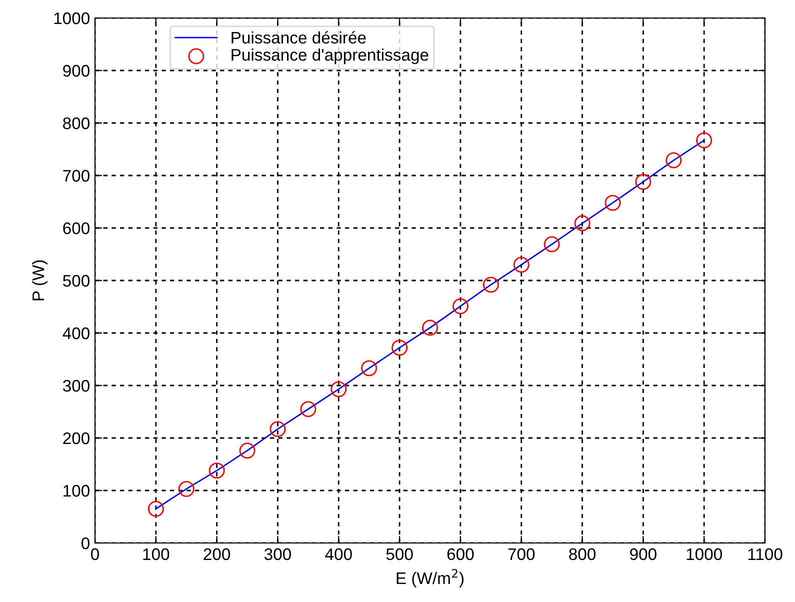 The image size is (795, 602). I want to click on x-tick-label: 600, so click(460, 554).